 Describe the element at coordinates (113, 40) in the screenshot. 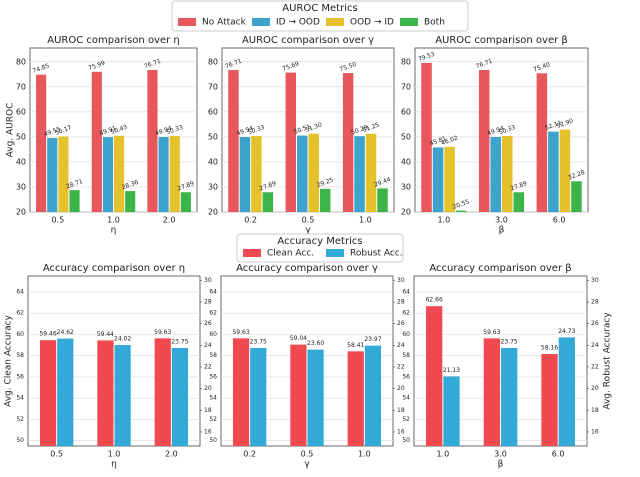

I see `chart-title: AUROC comparison over η` at that location.